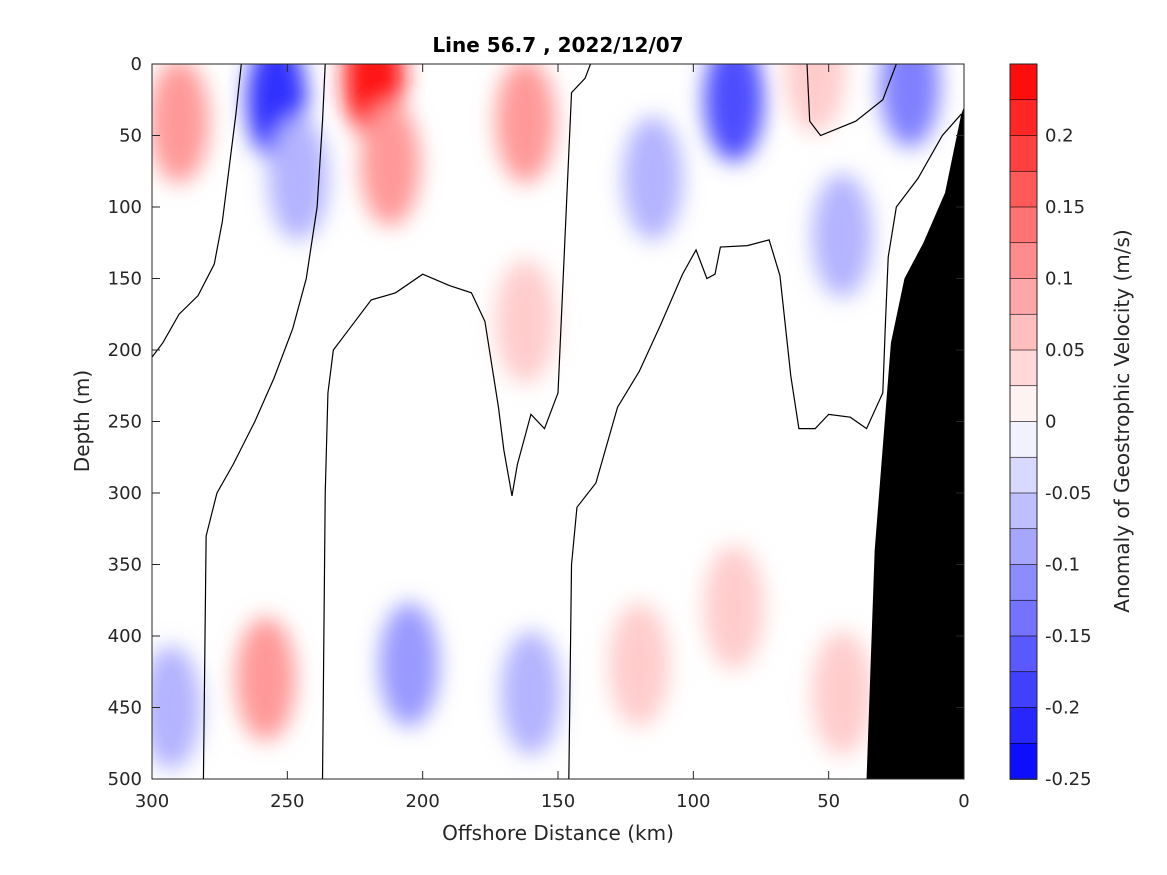 Image resolution: width=1167 pixels, height=875 pixels. I want to click on y-tick-label: 450, so click(125, 708).